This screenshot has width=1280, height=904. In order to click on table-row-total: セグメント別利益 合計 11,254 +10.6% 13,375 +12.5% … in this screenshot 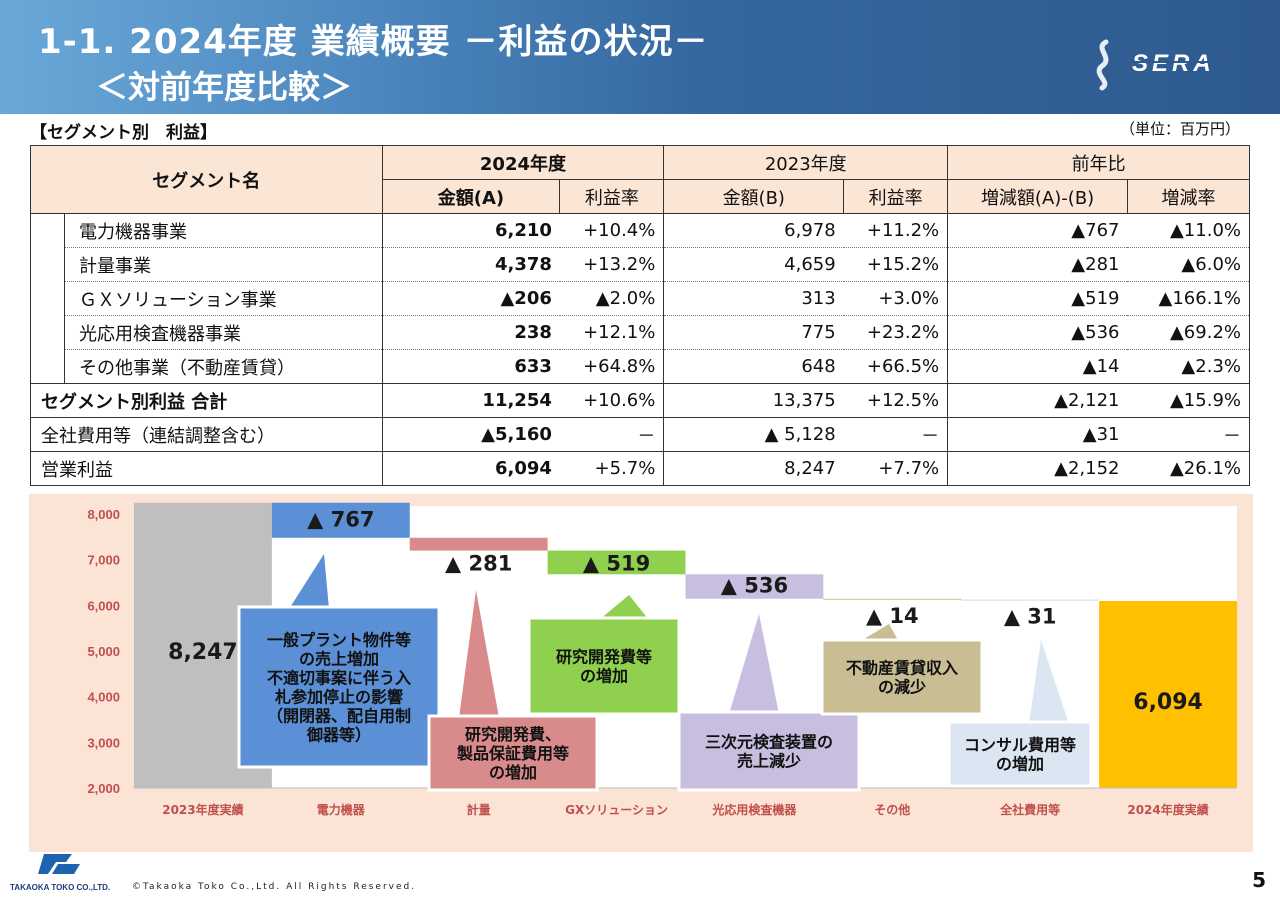, I will do `click(640, 400)`.